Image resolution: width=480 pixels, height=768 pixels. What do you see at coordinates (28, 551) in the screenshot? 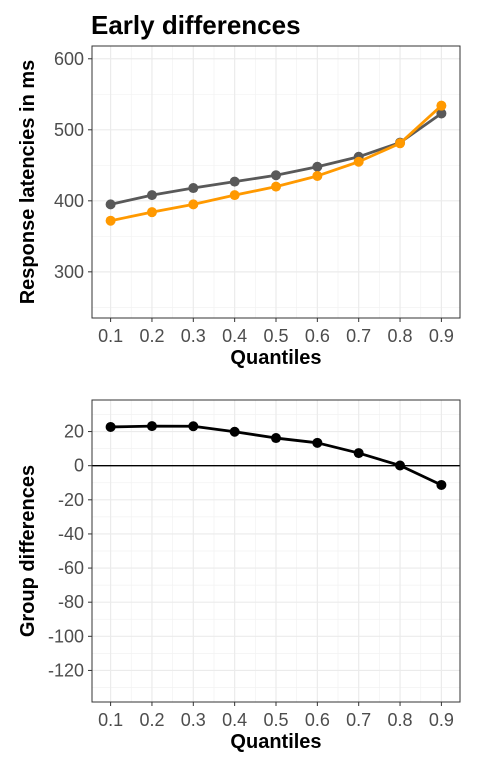
I see `bottom-y-axis-title: Group differences` at bounding box center [28, 551].